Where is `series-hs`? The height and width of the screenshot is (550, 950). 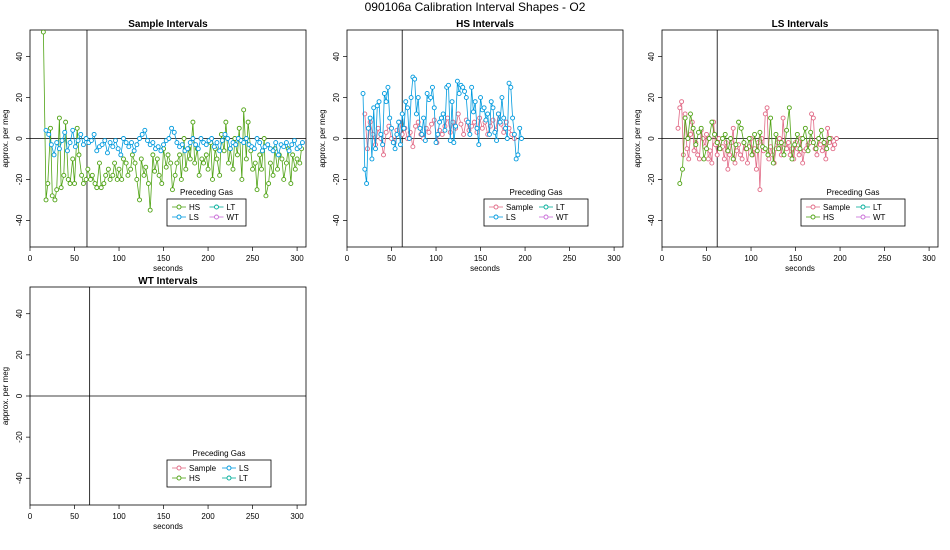 series-hs is located at coordinates (172, 121).